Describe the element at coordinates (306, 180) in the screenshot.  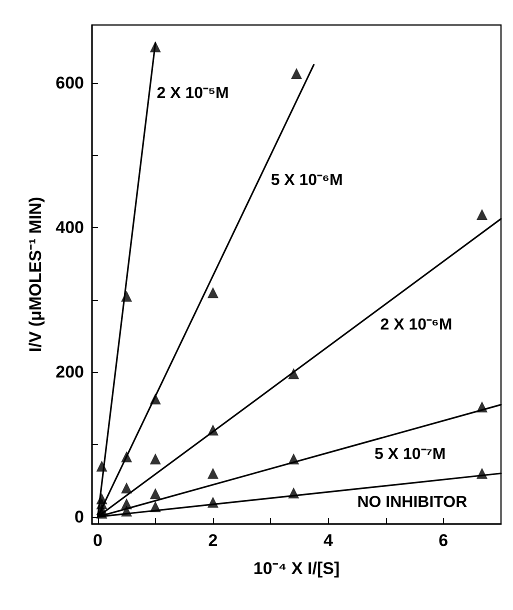
I see `annotation: 5 X 10⁻⁶M` at that location.